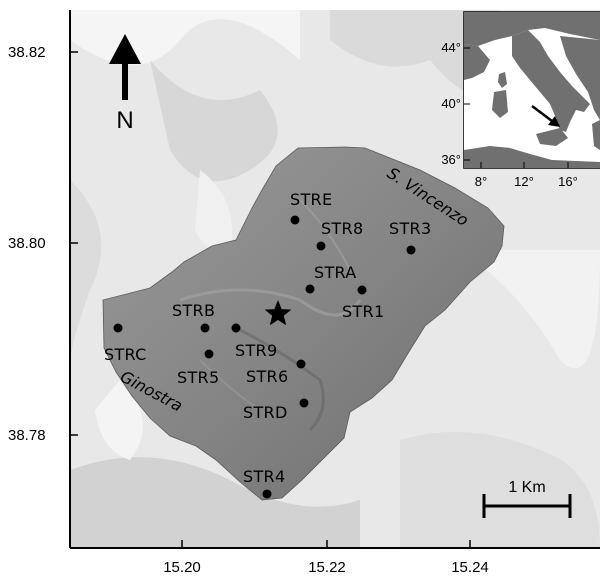 This screenshot has width=600, height=587. I want to click on station-label-strc: STRC, so click(125, 354).